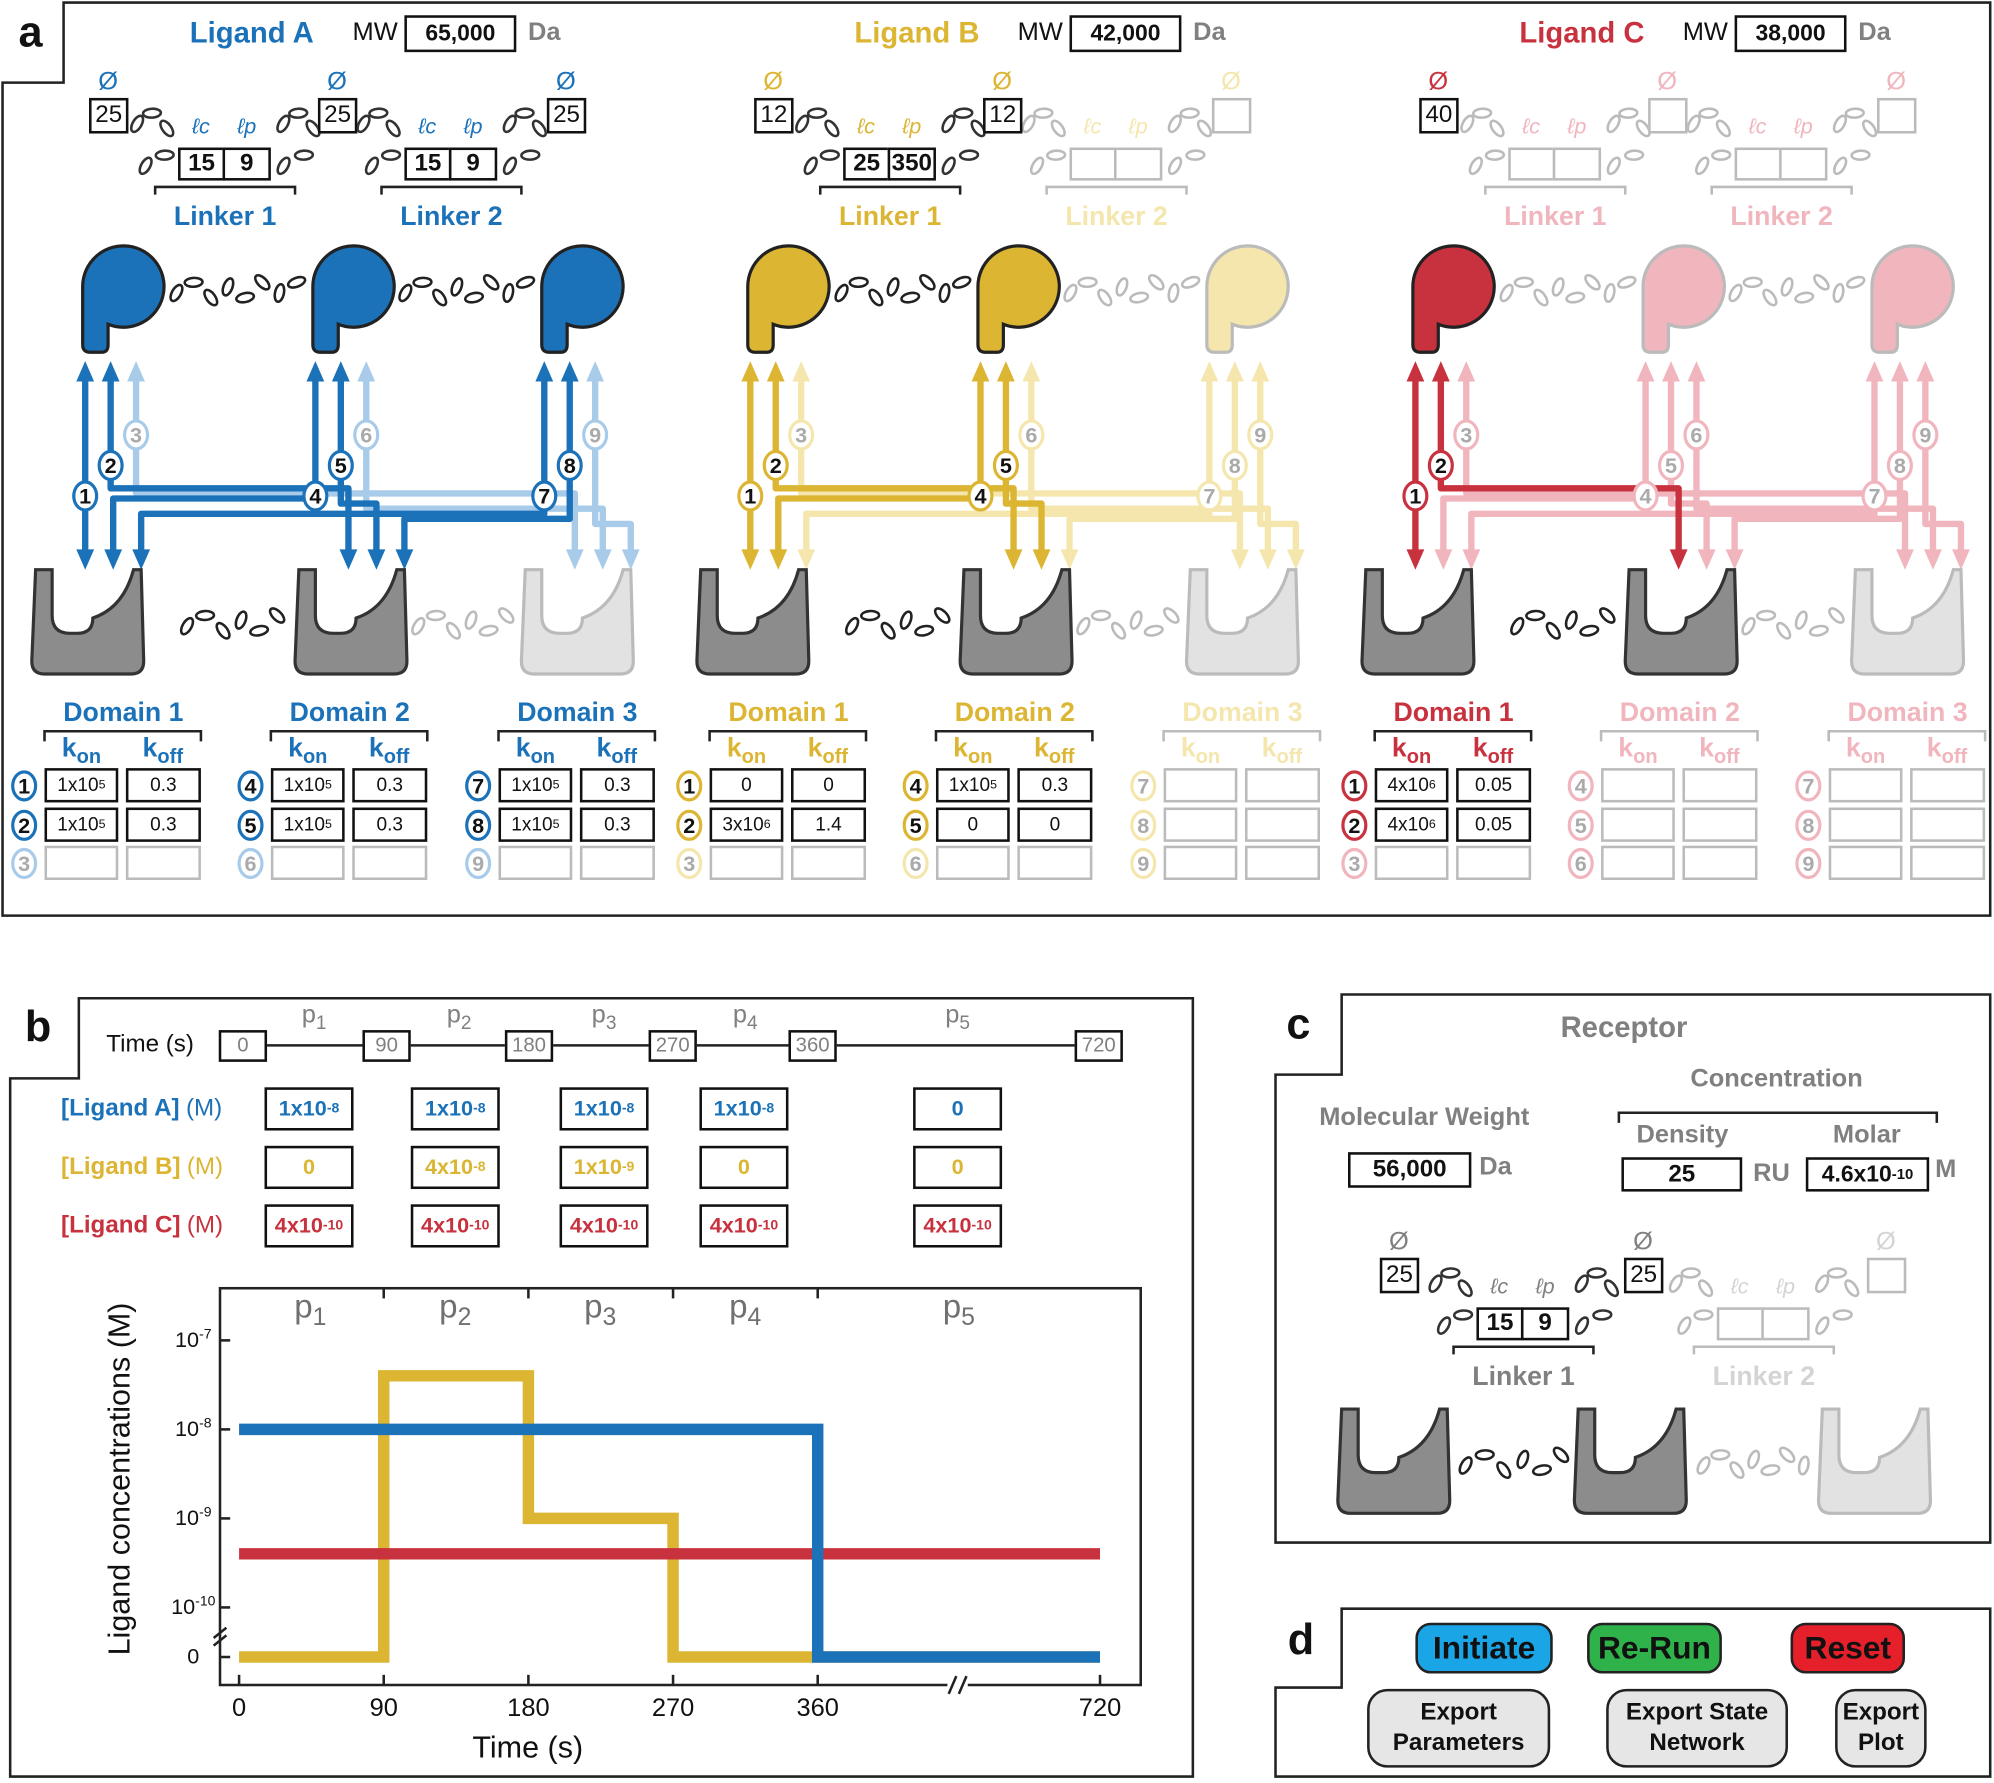 Image resolution: width=1994 pixels, height=1783 pixels. Describe the element at coordinates (1848, 1648) in the screenshot. I see `reset-button: Reset` at that location.